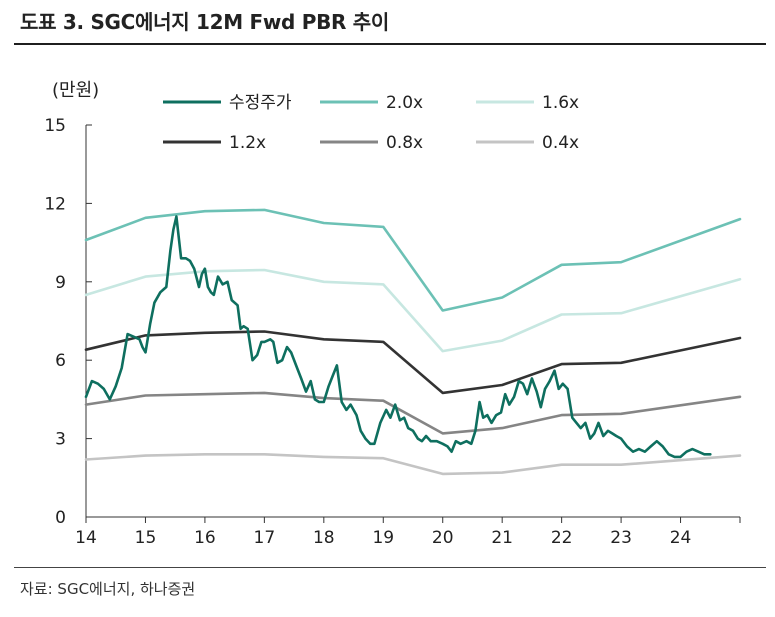 The height and width of the screenshot is (617, 775). I want to click on x-tick-label: 20, so click(443, 538).